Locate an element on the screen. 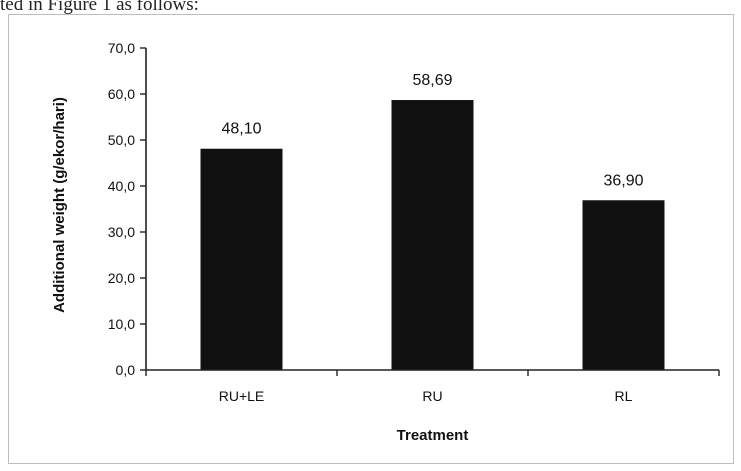 The width and height of the screenshot is (741, 471). caption-text: ted in Figure 1 as follows: is located at coordinates (99, 7).